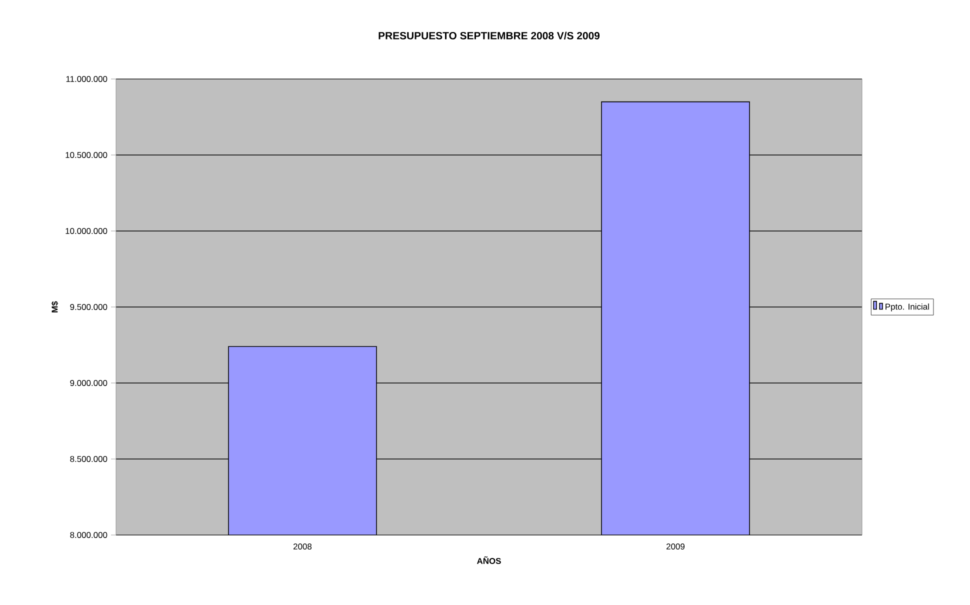  I want to click on x-axis-title: AÑOS, so click(488, 560).